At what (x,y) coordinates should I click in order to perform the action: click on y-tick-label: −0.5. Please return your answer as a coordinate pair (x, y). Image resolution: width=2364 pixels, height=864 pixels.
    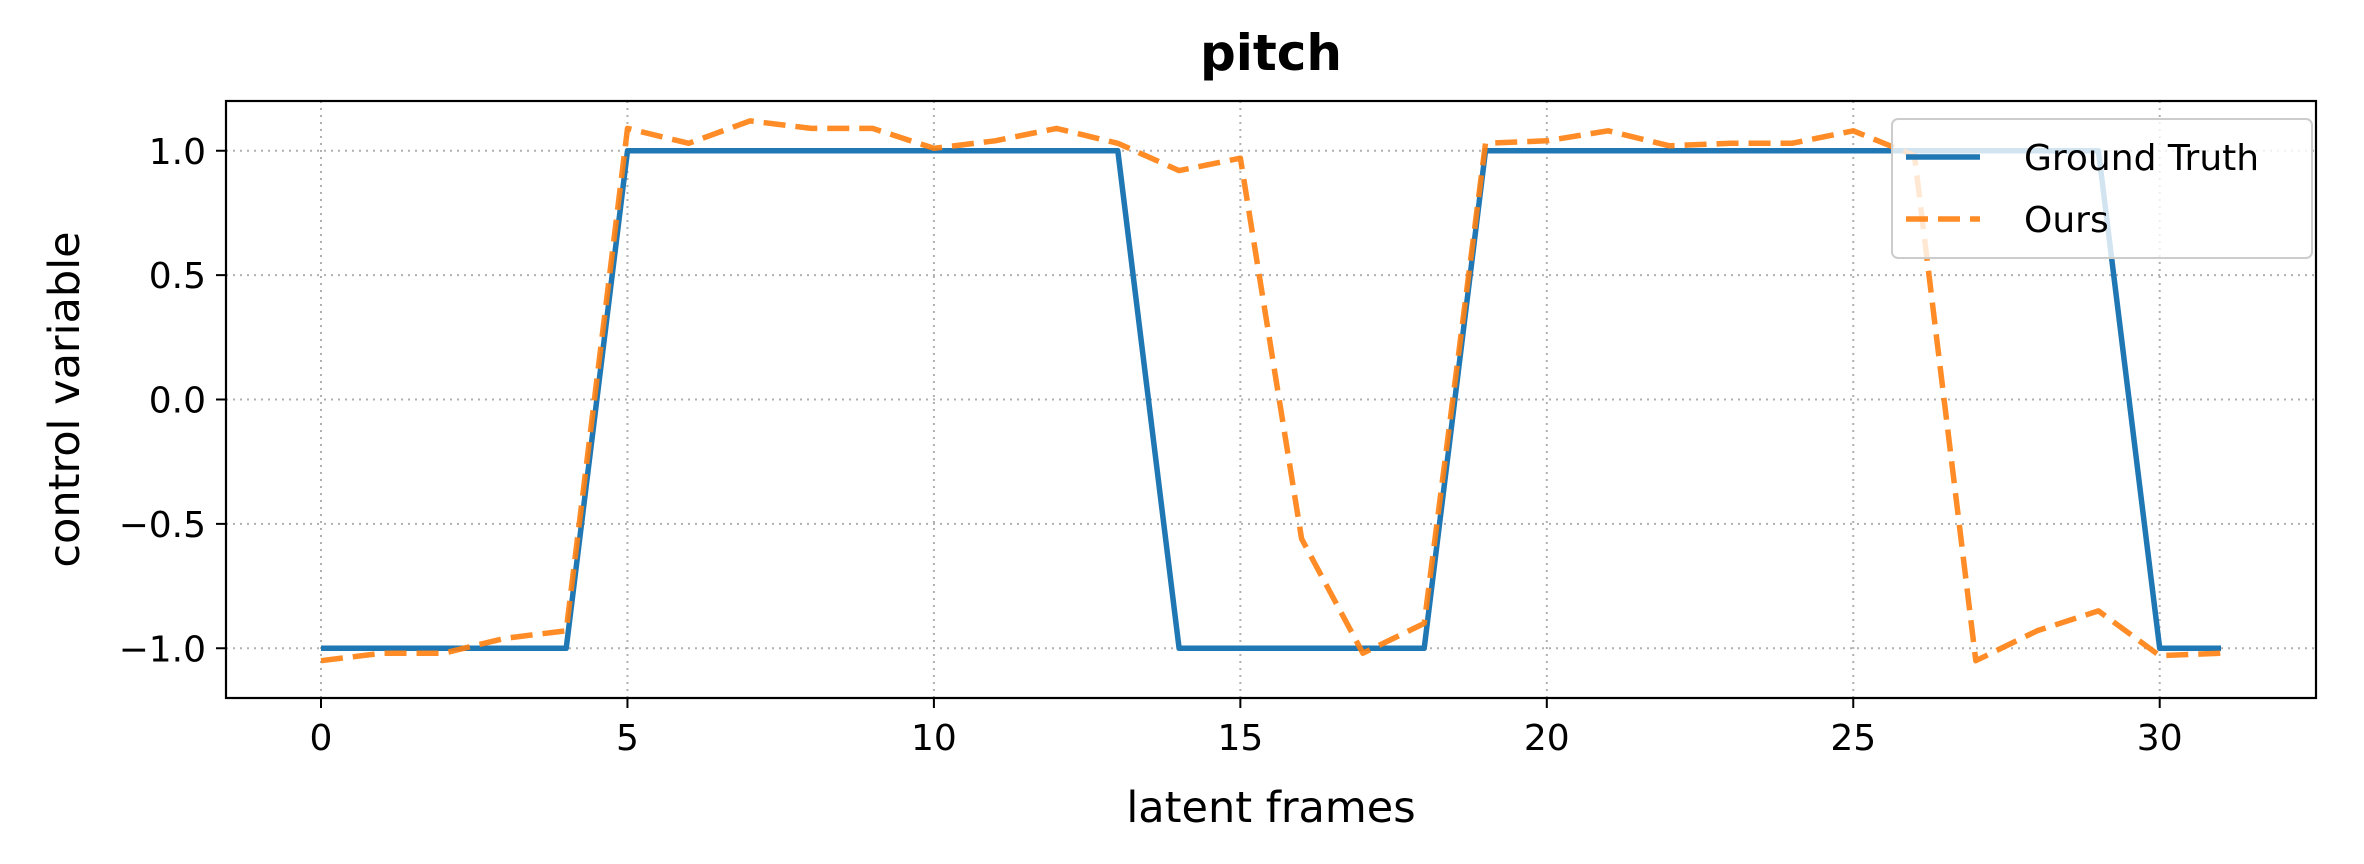
    Looking at the image, I should click on (162, 525).